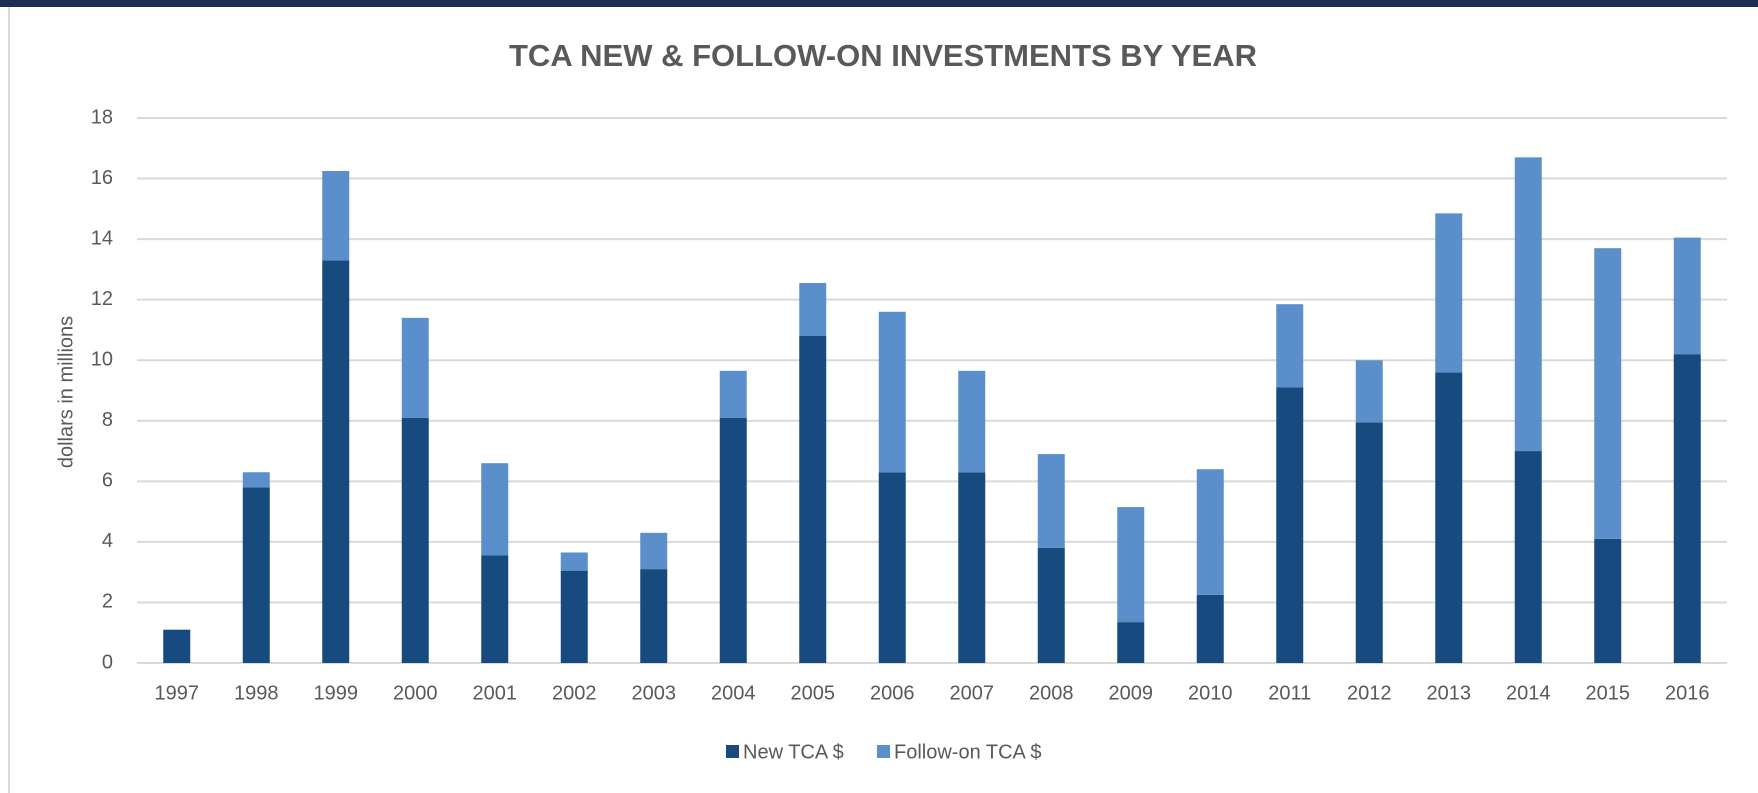 This screenshot has width=1758, height=793. What do you see at coordinates (102, 360) in the screenshot?
I see `y-tick-label: 10` at bounding box center [102, 360].